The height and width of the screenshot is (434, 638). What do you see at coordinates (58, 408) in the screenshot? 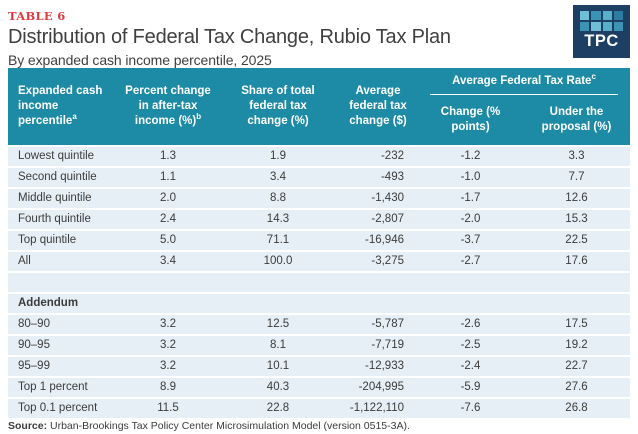
I see `row-label: Top 0.1 percent` at bounding box center [58, 408].